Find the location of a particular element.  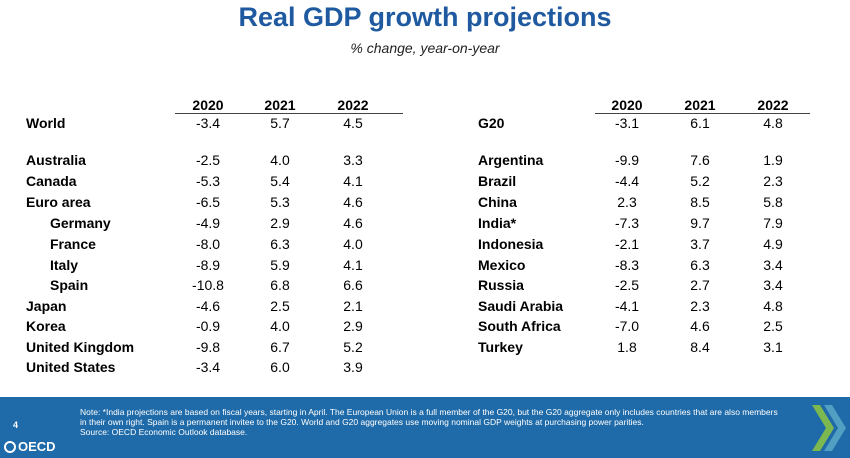

row-label: Russia is located at coordinates (501, 285).